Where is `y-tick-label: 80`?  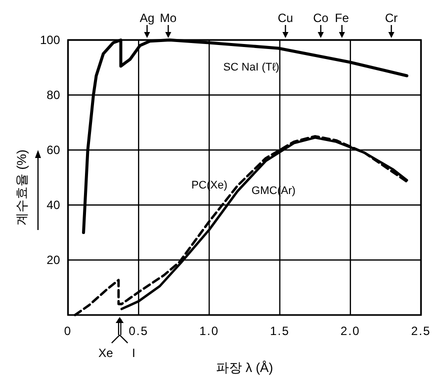 y-tick-label: 80 is located at coordinates (53, 95).